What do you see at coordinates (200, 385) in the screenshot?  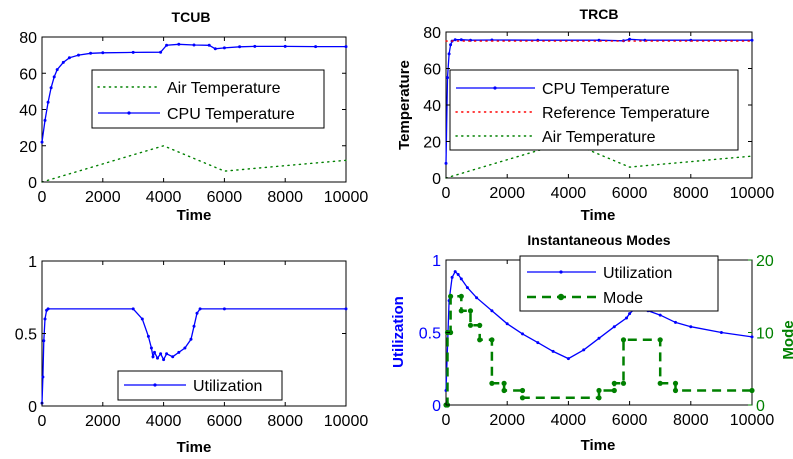 I see `legend: Utilization` at bounding box center [200, 385].